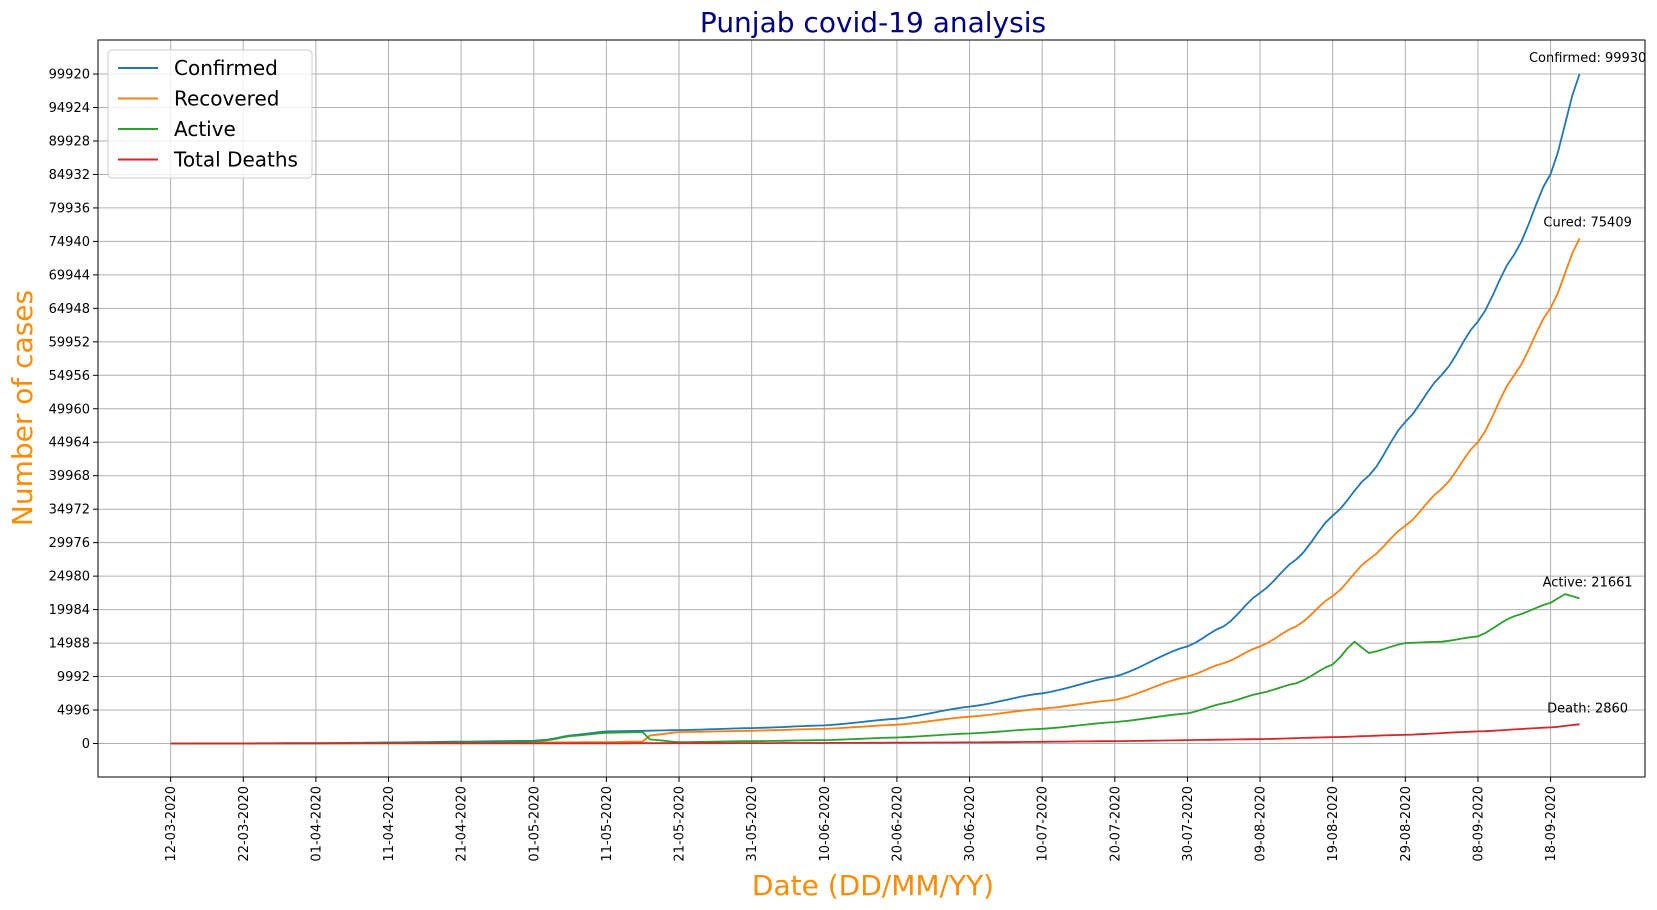  I want to click on y-tick-label: 99920, so click(69, 75).